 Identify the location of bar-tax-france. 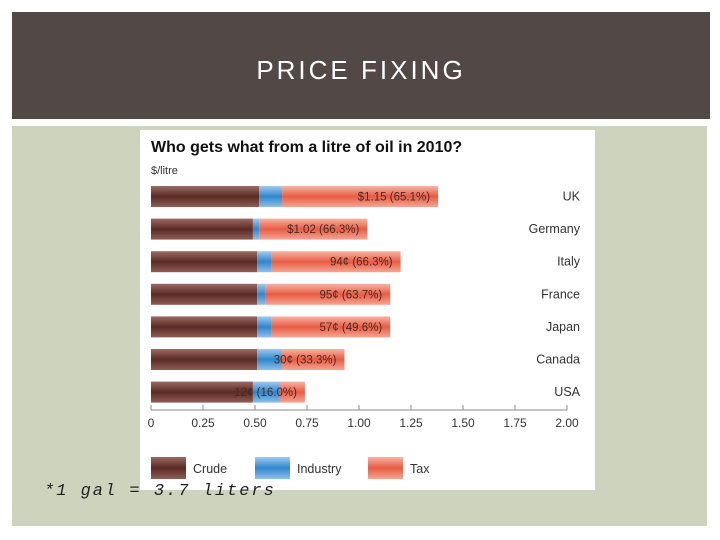
(328, 294).